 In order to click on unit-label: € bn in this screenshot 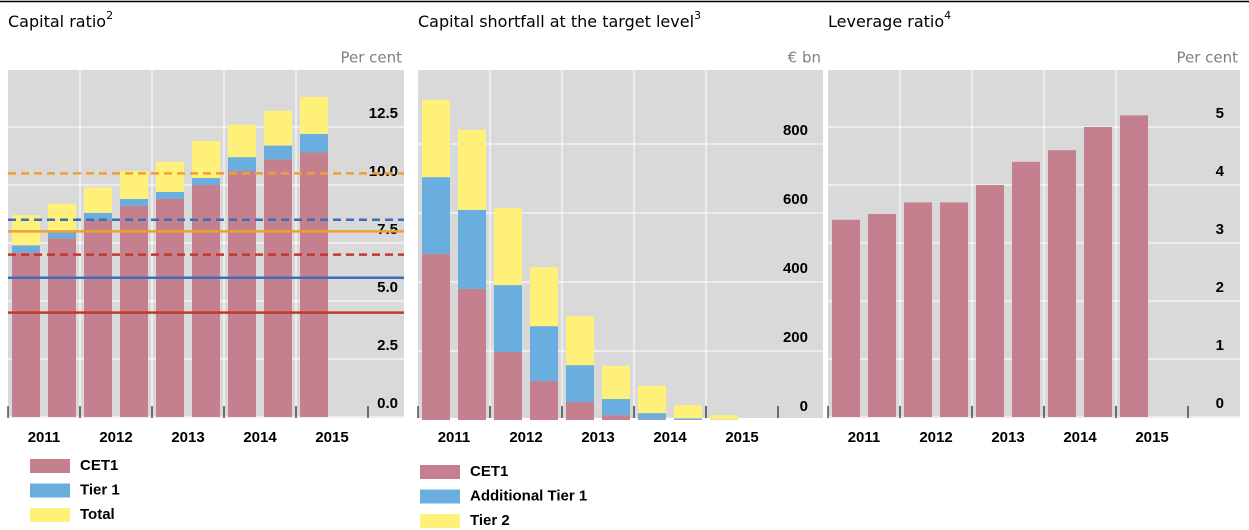, I will do `click(804, 58)`.